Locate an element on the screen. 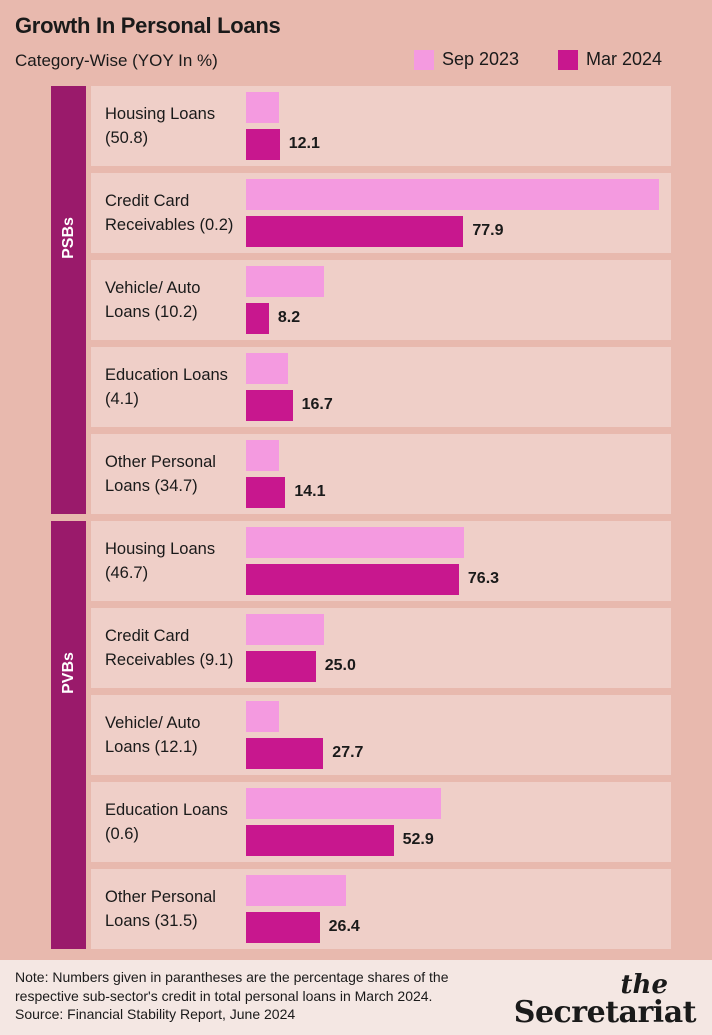 This screenshot has width=712, height=1035. legend-swatch-mar-2024 is located at coordinates (568, 59).